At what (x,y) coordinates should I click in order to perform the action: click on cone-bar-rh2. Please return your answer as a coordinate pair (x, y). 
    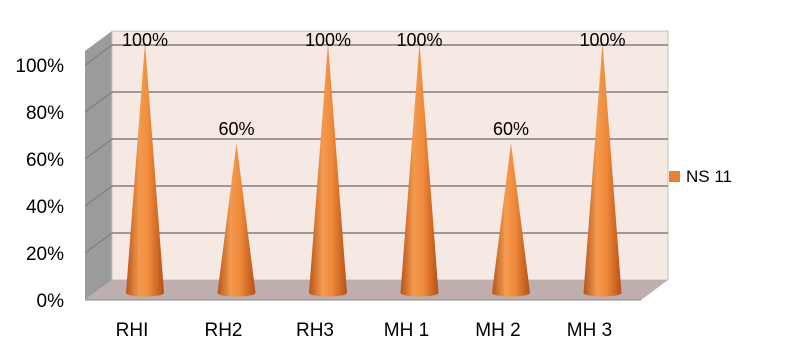
    Looking at the image, I should click on (236, 220).